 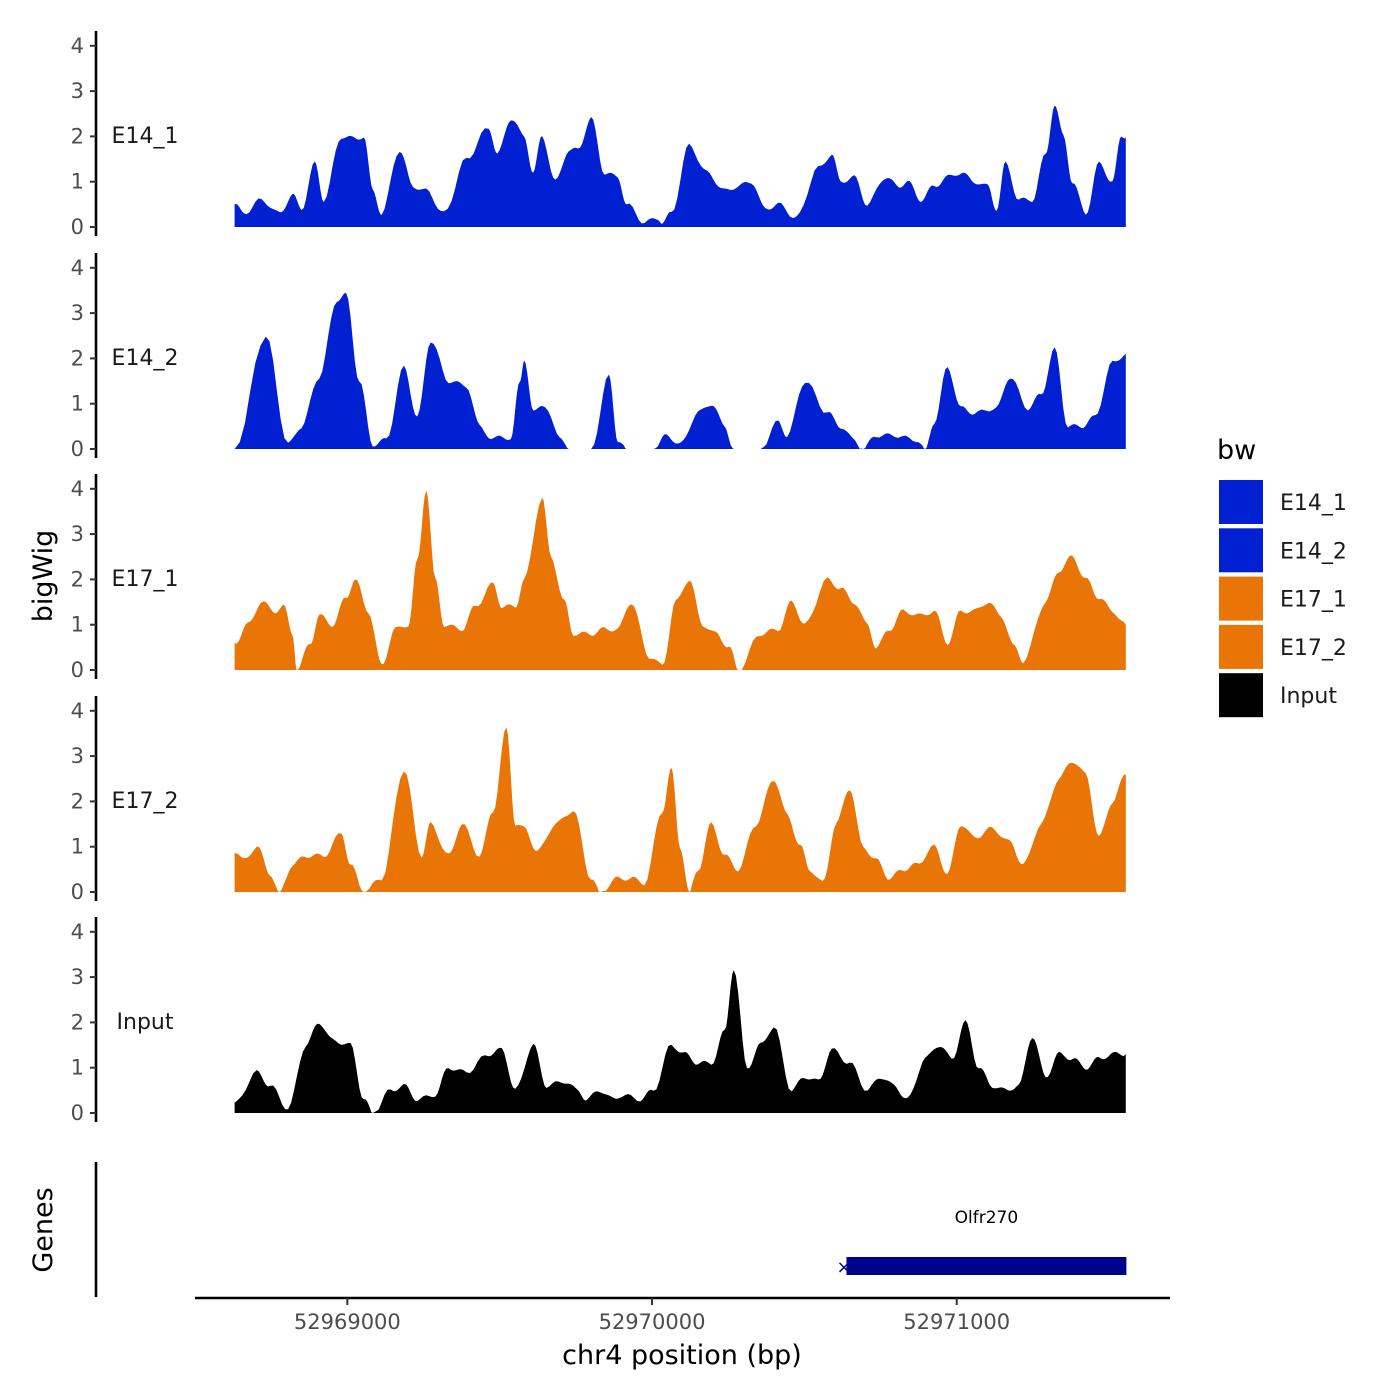 I want to click on track-e14-2: 0 1 2 3 4 E14_2, so click(x=598, y=357).